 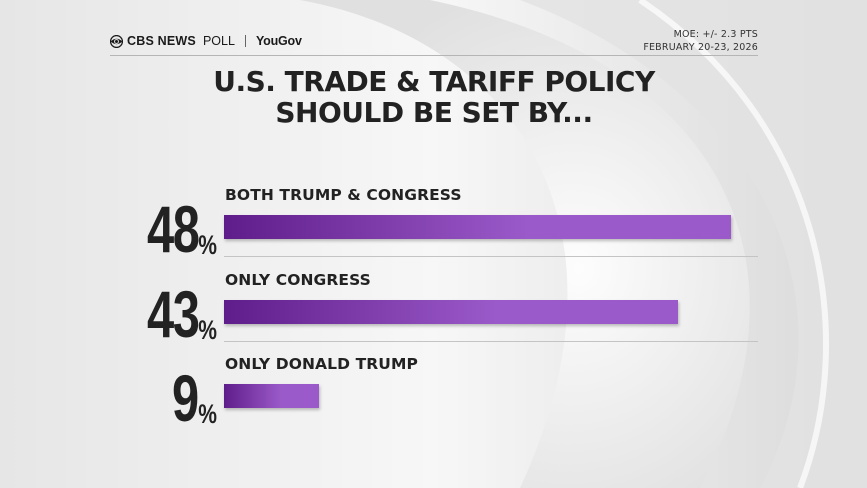 What do you see at coordinates (715, 34) in the screenshot?
I see `margin-of-error: MOE: +/- 2.3 PTS` at bounding box center [715, 34].